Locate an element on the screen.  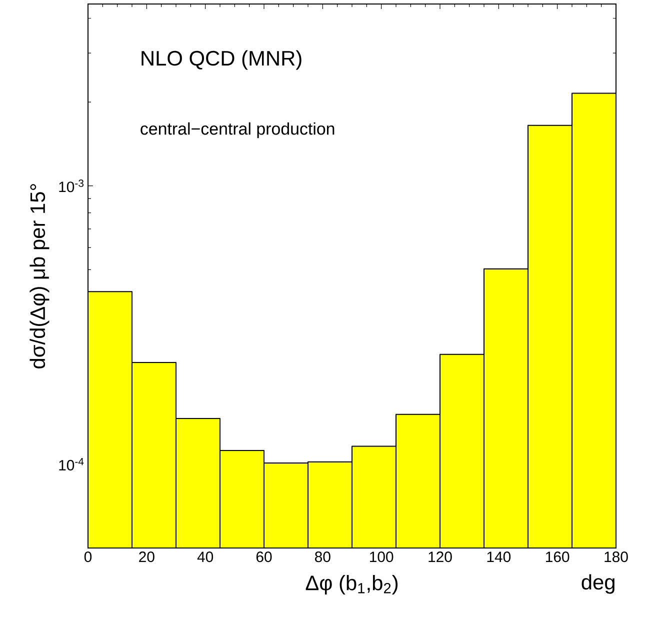
x-tick-label: 40 is located at coordinates (205, 557).